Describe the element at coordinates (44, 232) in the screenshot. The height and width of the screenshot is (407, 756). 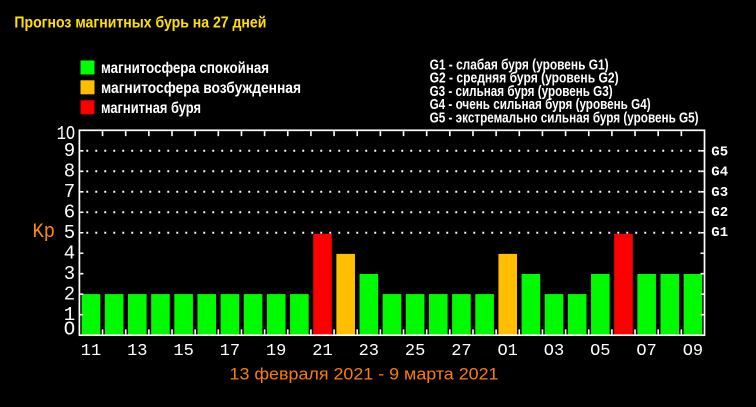
I see `svg-text: Kp` at that location.